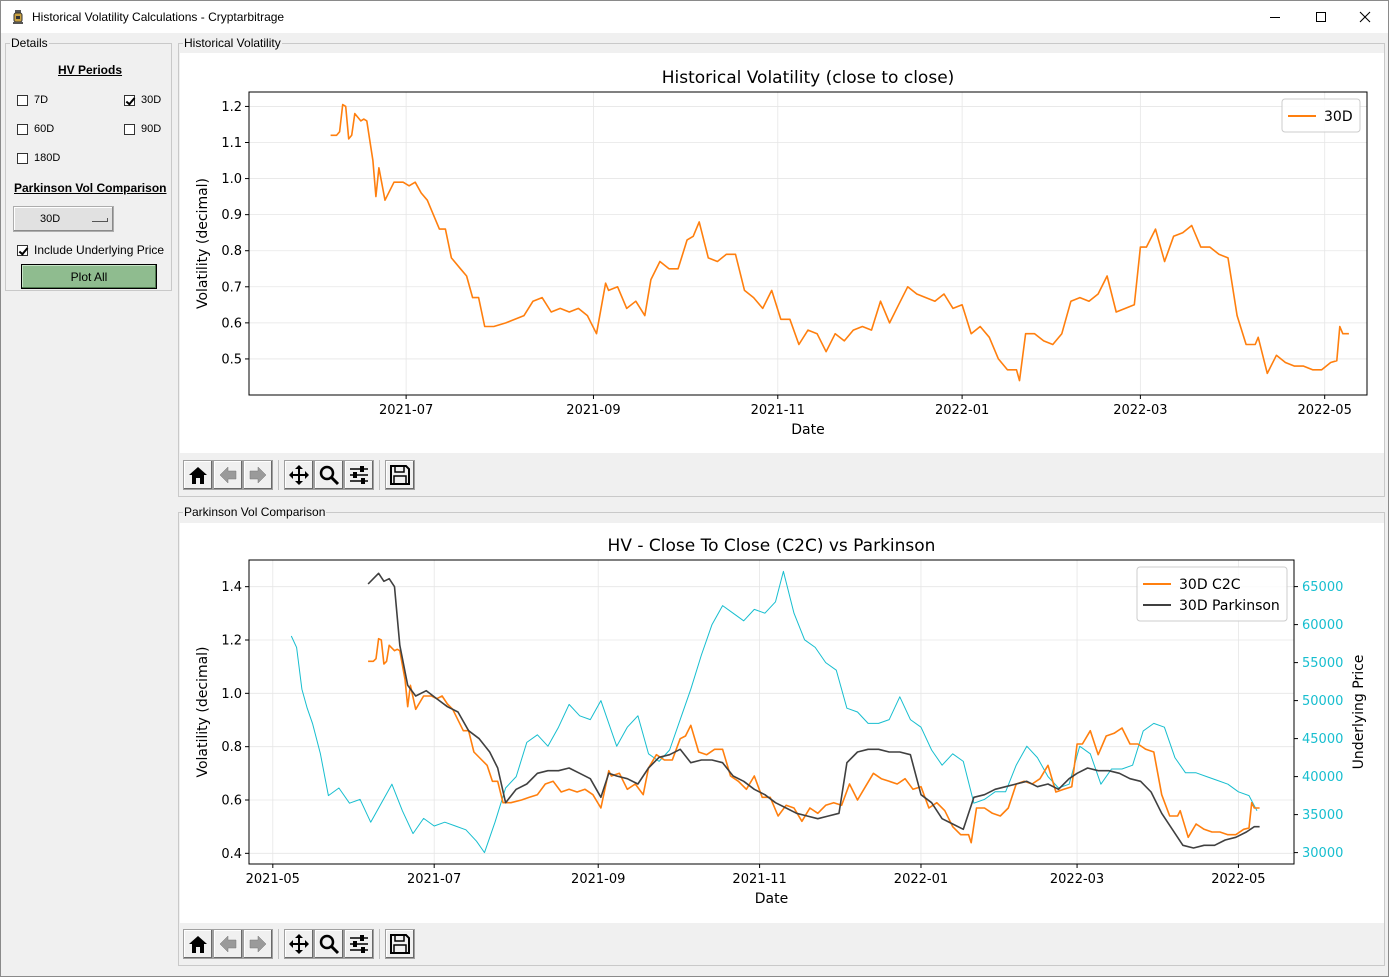  I want to click on minimize-button, so click(1275, 17).